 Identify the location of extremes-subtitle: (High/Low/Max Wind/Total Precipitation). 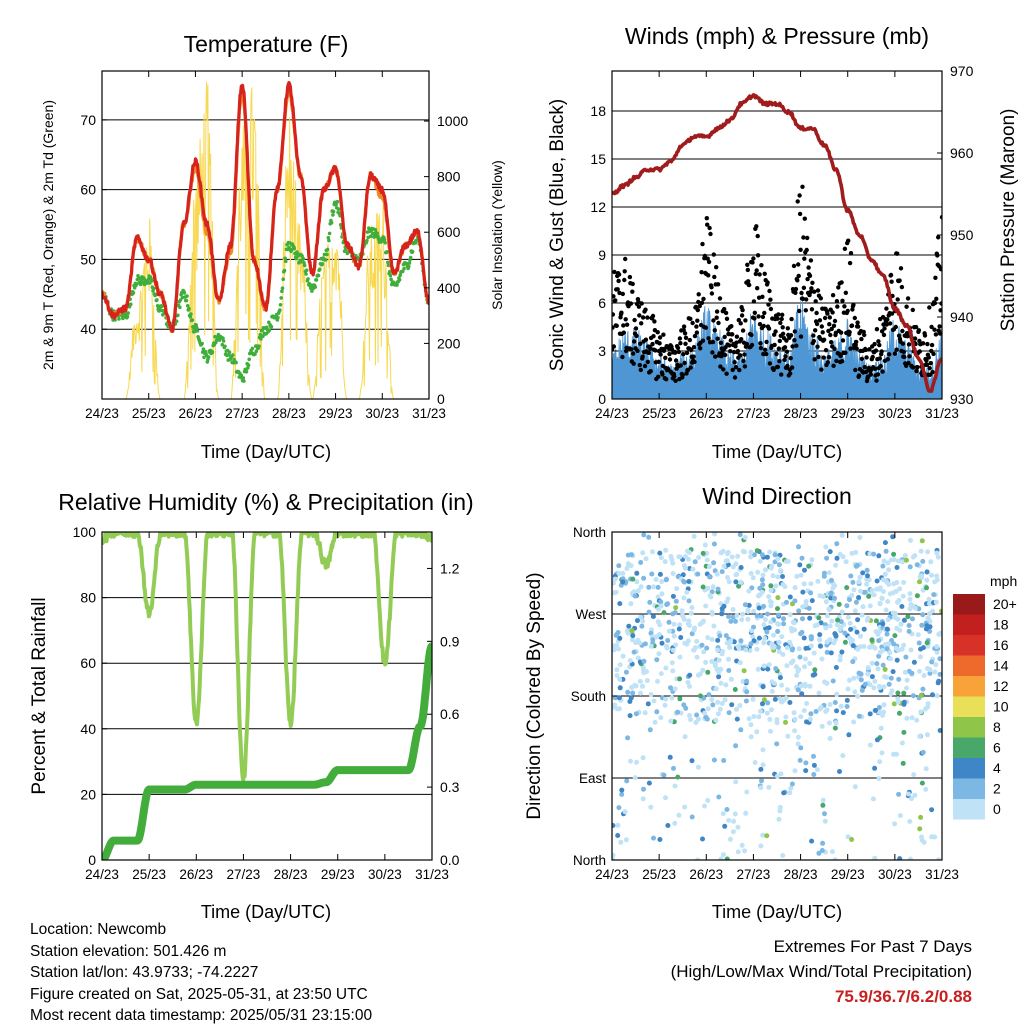
(821, 971).